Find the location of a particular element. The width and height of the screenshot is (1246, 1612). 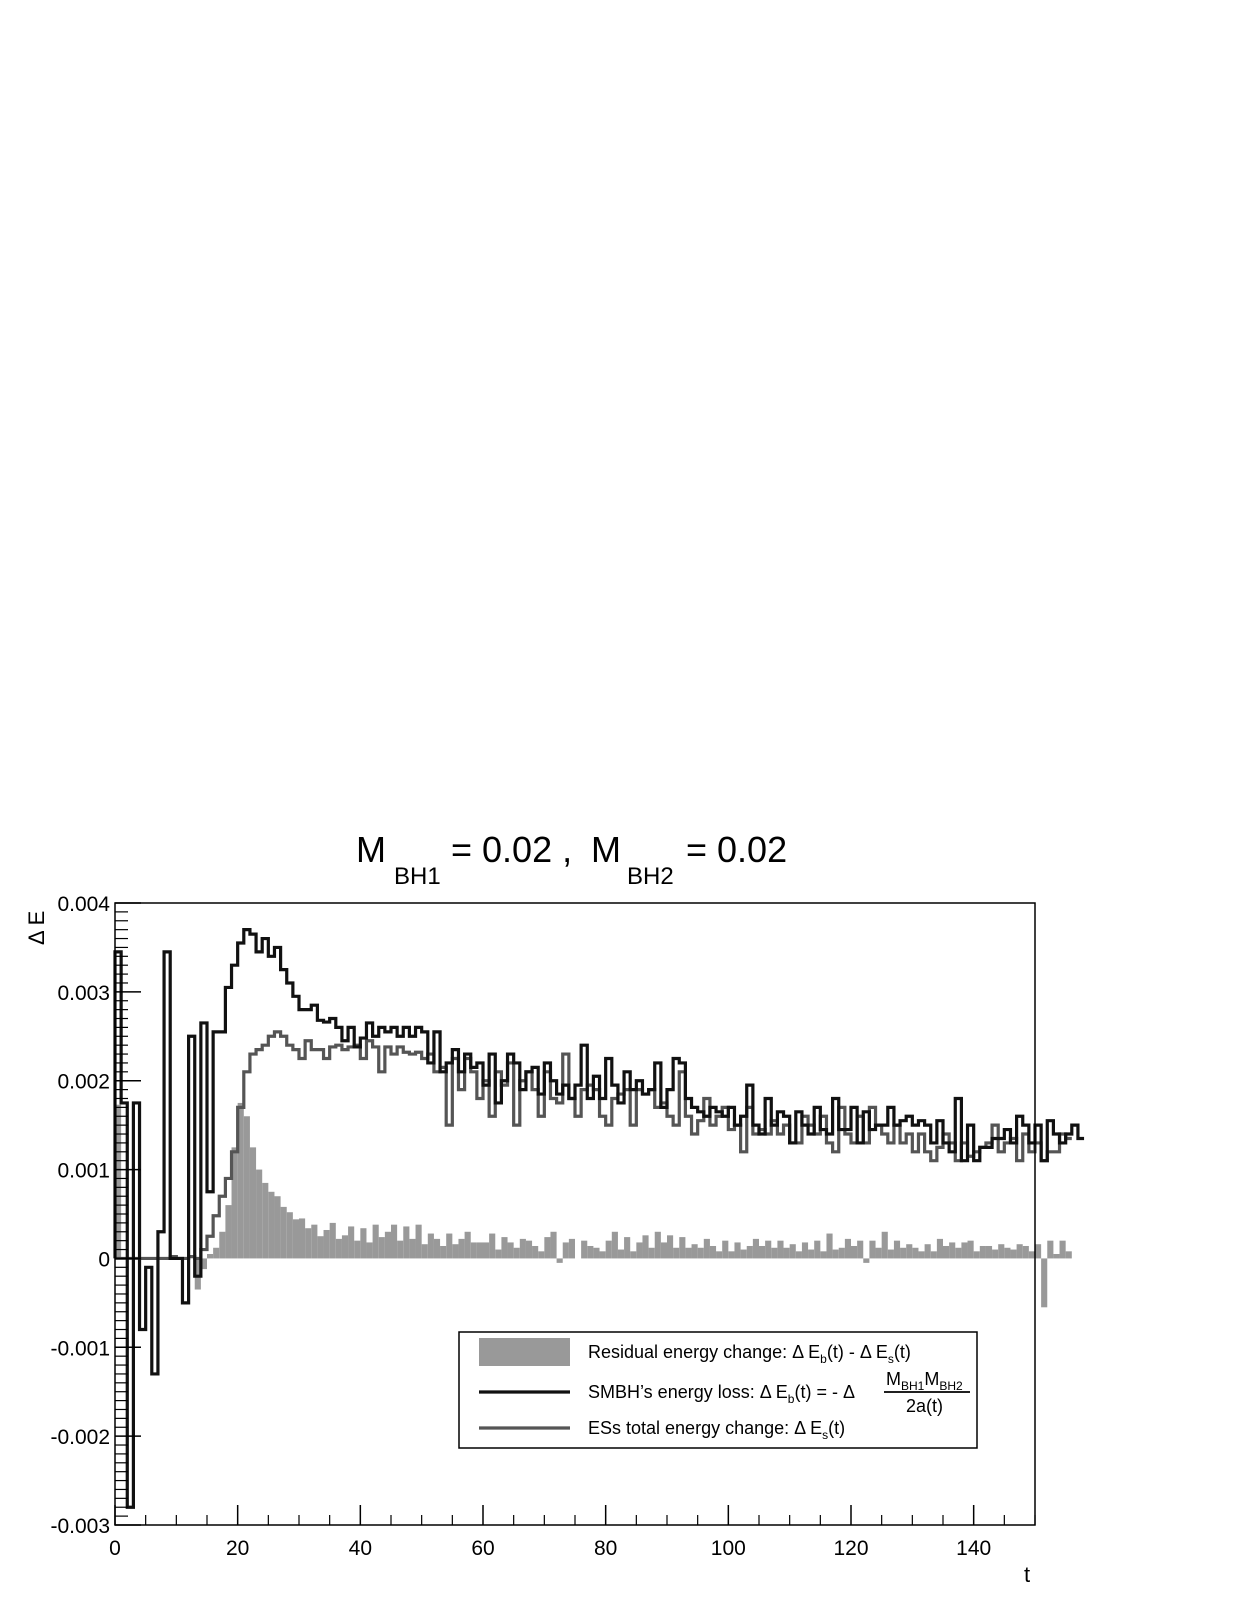

title-m2-symbol: M is located at coordinates (606, 849).